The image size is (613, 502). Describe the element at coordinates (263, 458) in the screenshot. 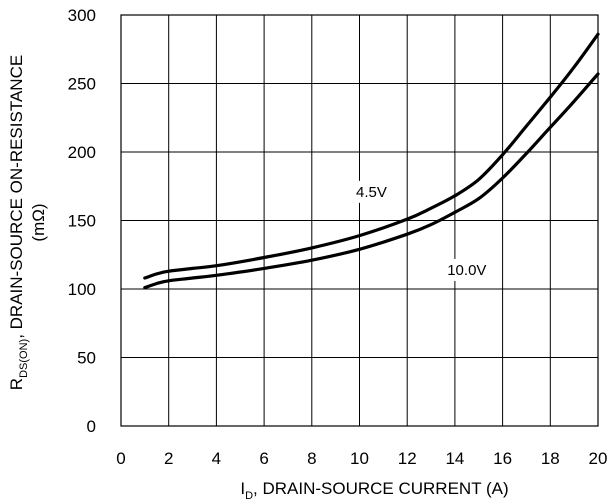

I see `x-tick-label: 6` at that location.